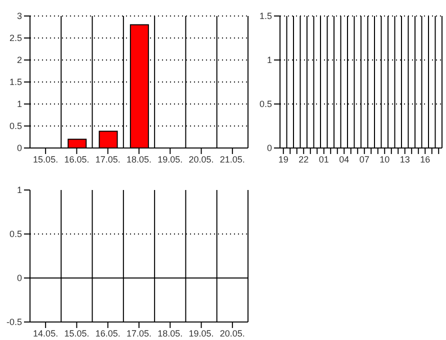 This screenshot has height=340, width=446. Describe the element at coordinates (364, 159) in the screenshot. I see `x-tick-label: 07` at that location.